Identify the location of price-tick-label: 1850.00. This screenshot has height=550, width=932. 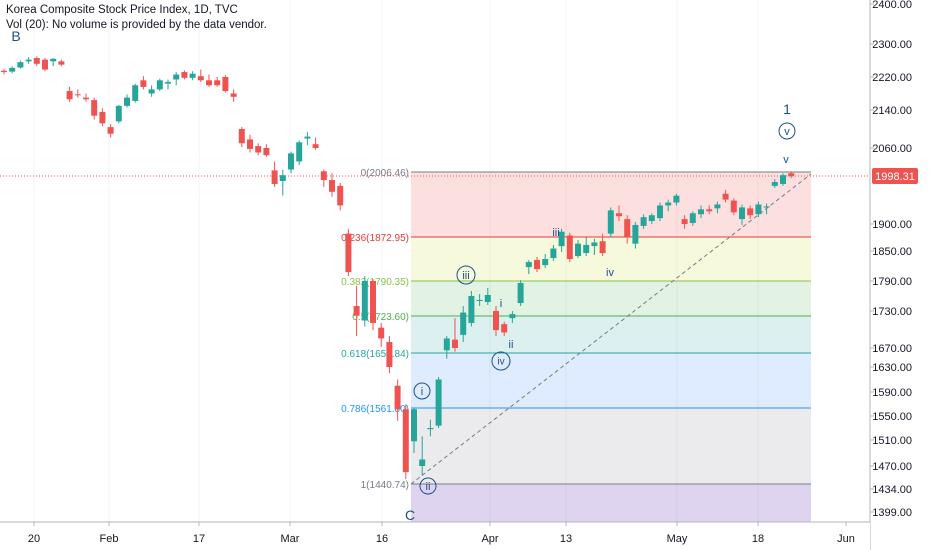
(892, 252).